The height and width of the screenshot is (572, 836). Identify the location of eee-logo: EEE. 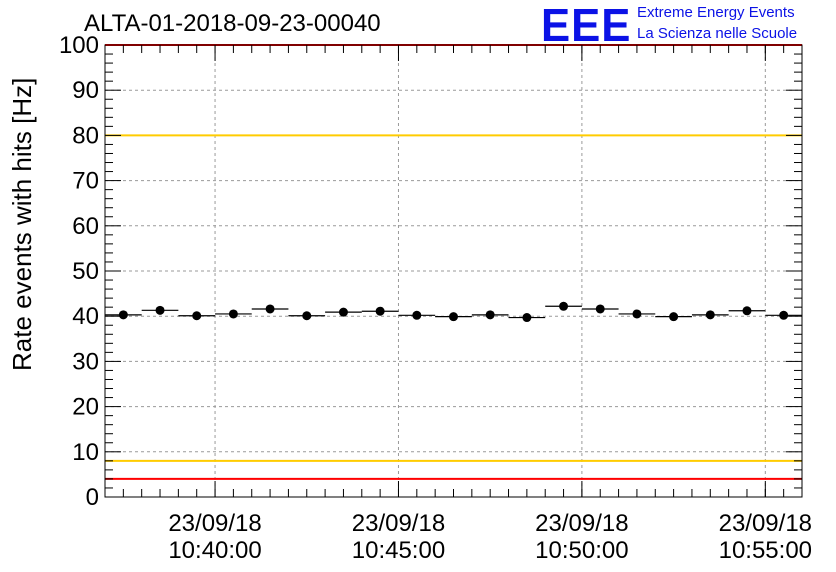
(586, 25).